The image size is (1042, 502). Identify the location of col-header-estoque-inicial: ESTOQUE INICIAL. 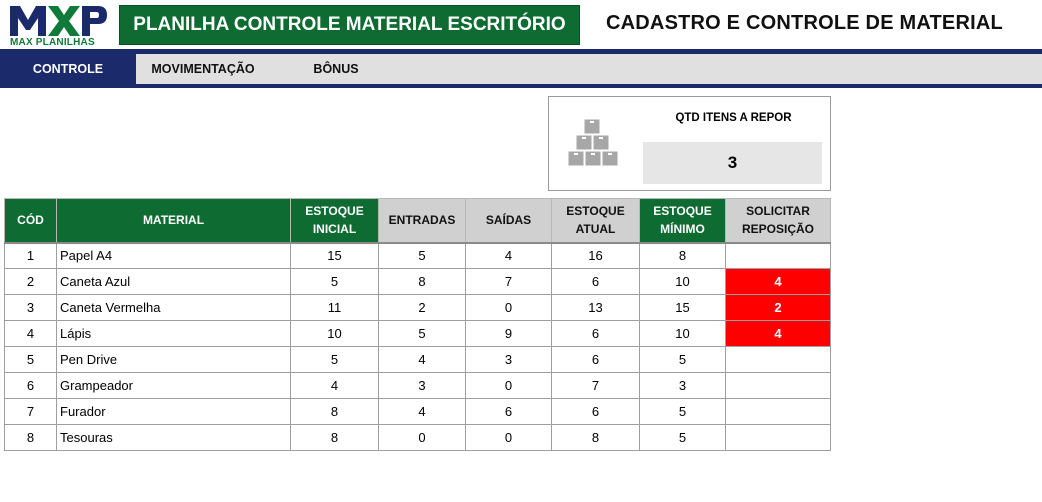
(334, 221).